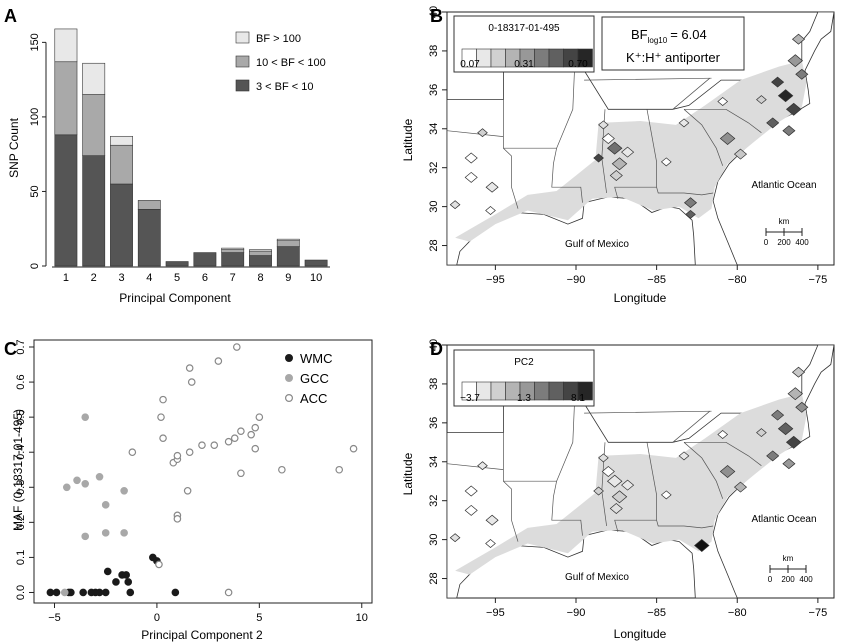 The height and width of the screenshot is (644, 847). What do you see at coordinates (10, 16) in the screenshot?
I see `panel-label-a: A` at bounding box center [10, 16].